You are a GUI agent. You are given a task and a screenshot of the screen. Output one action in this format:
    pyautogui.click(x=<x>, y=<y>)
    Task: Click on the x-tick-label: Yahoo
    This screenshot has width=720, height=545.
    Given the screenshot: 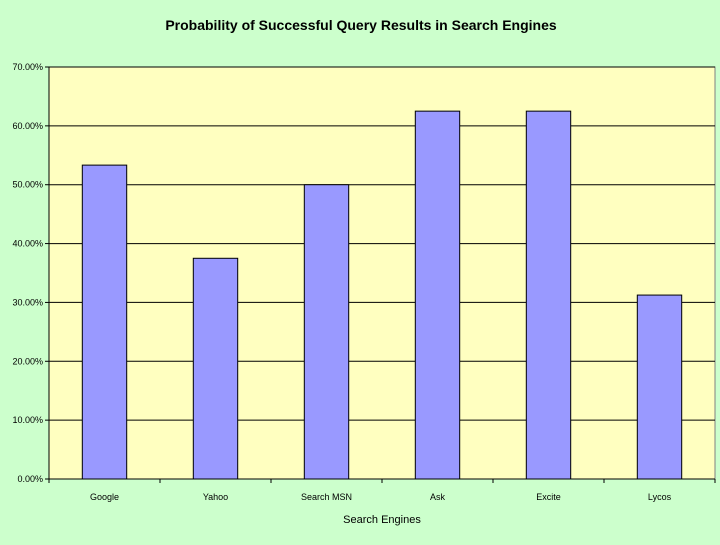 What is the action you would take?
    pyautogui.click(x=215, y=497)
    